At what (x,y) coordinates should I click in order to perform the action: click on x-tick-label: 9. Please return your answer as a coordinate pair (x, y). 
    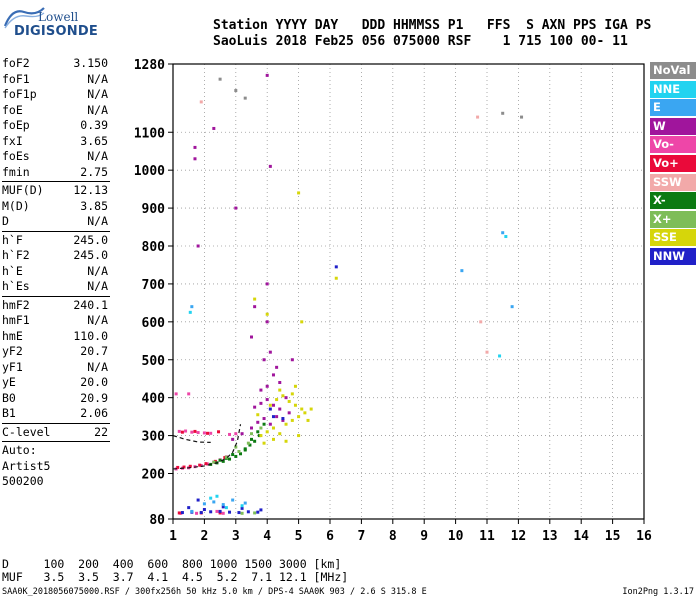
    Looking at the image, I should click on (424, 536).